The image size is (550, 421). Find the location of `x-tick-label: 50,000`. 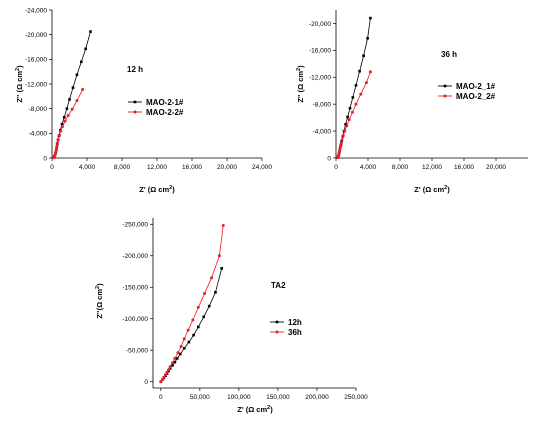

x-tick-label: 50,000 is located at coordinates (200, 397).